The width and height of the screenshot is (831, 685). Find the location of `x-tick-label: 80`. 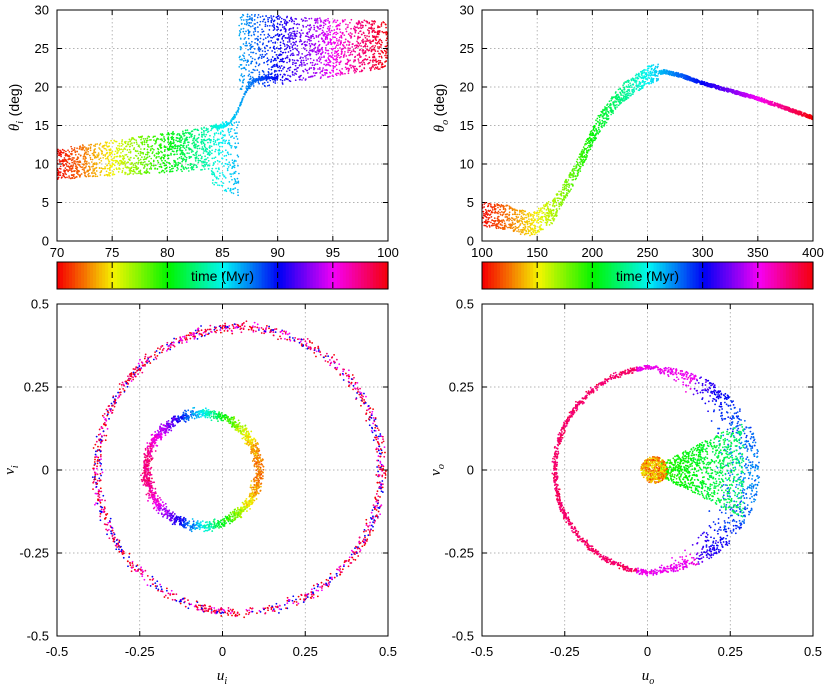

x-tick-label: 80 is located at coordinates (167, 252).